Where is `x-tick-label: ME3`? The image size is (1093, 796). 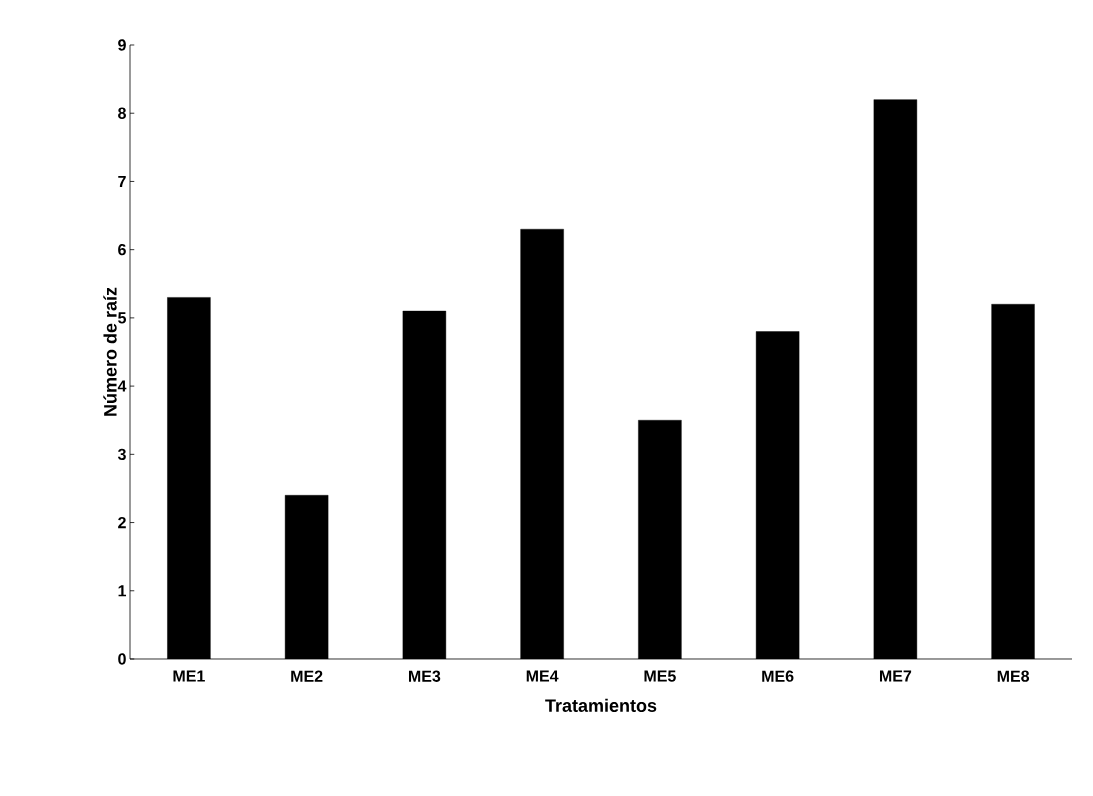
x-tick-label: ME3 is located at coordinates (424, 676).